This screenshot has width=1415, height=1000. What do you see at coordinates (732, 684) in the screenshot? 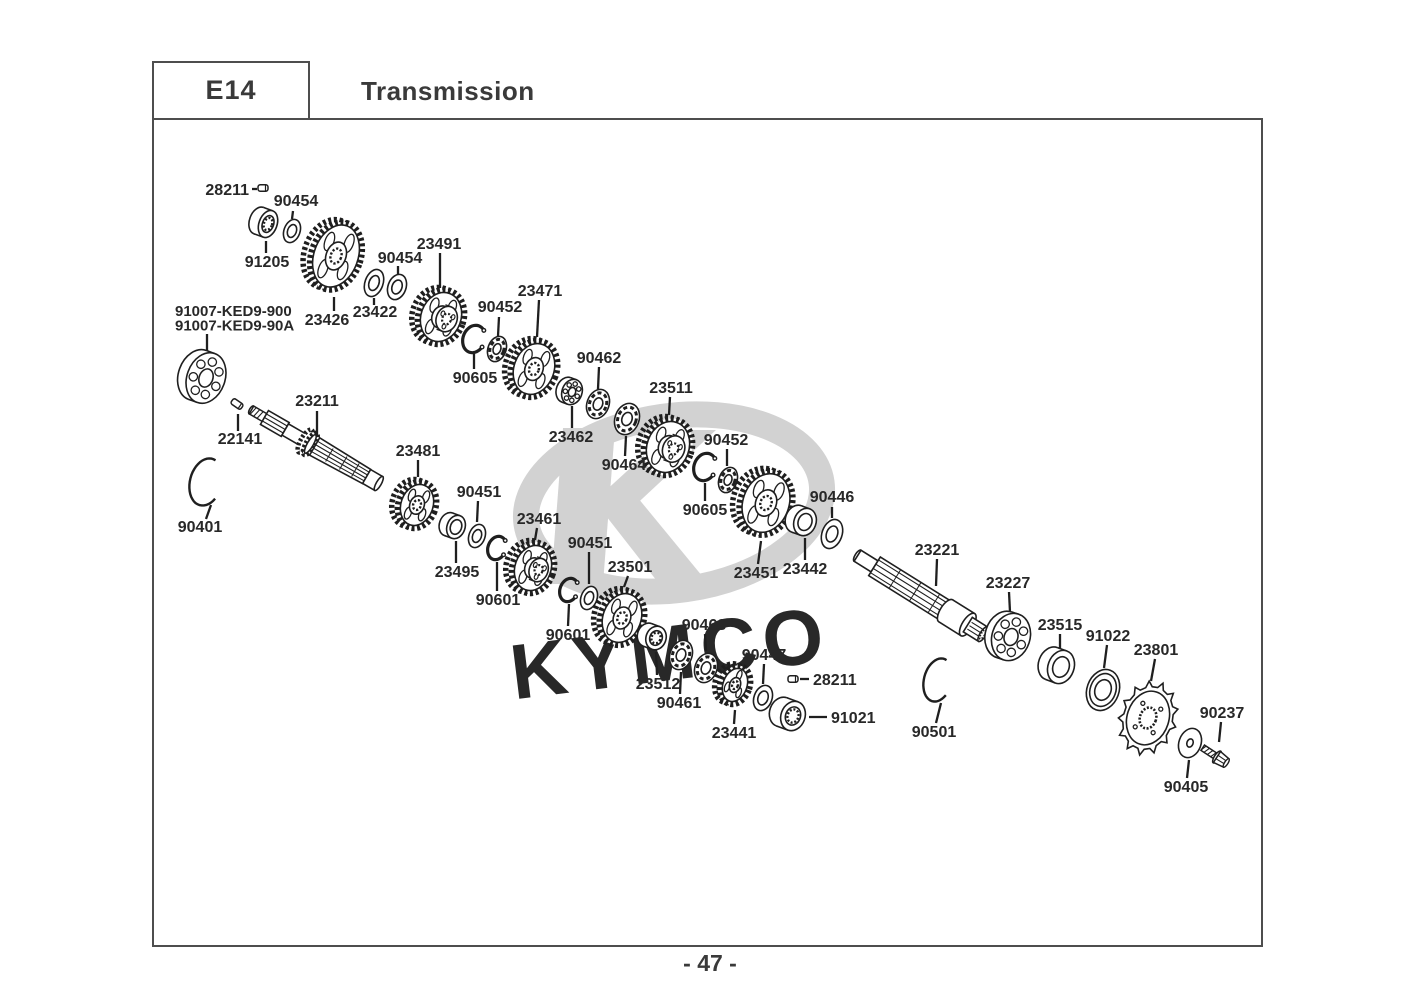
I see `part-34-23441-drawing` at bounding box center [732, 684].